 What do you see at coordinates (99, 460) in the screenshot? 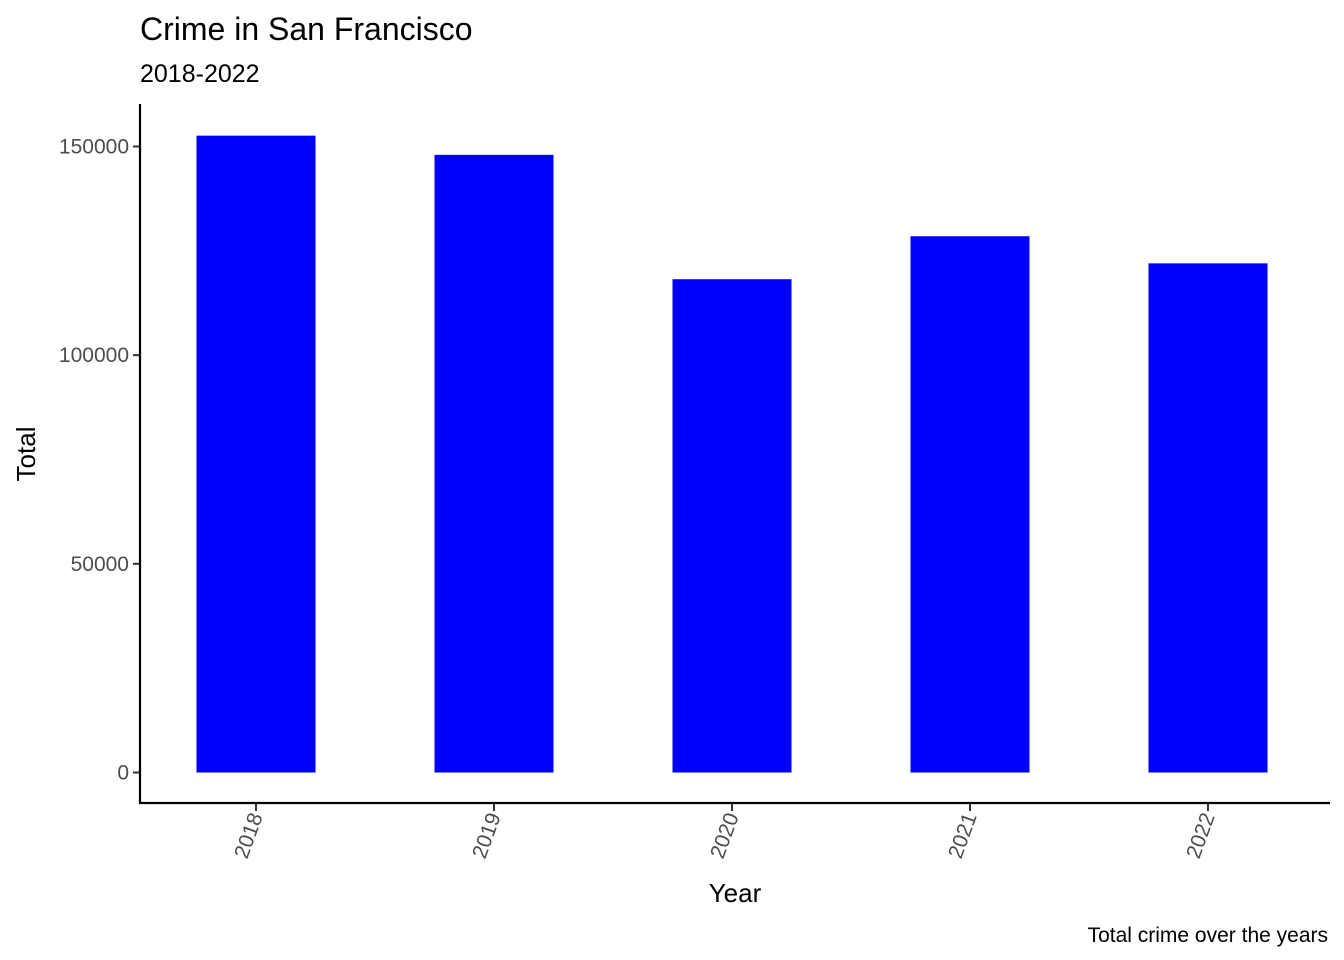
I see `y-axis-ticks: 0 50000 100000 150000` at bounding box center [99, 460].